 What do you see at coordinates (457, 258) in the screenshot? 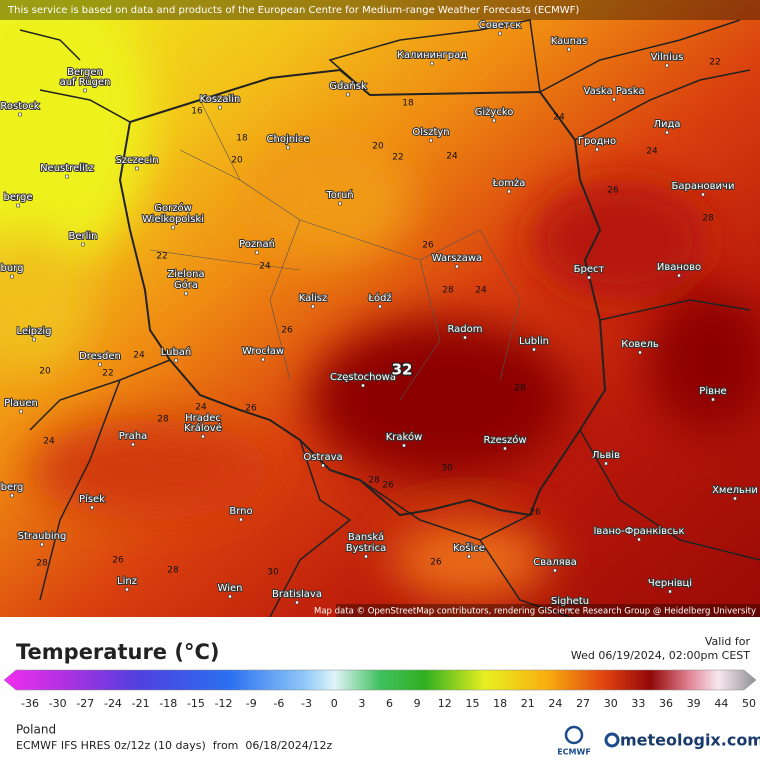
I see `city-label: Warszawa` at bounding box center [457, 258].